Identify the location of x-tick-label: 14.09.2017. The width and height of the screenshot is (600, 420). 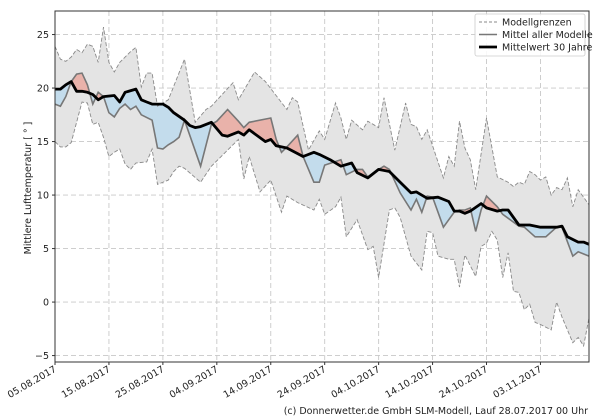
(248, 382).